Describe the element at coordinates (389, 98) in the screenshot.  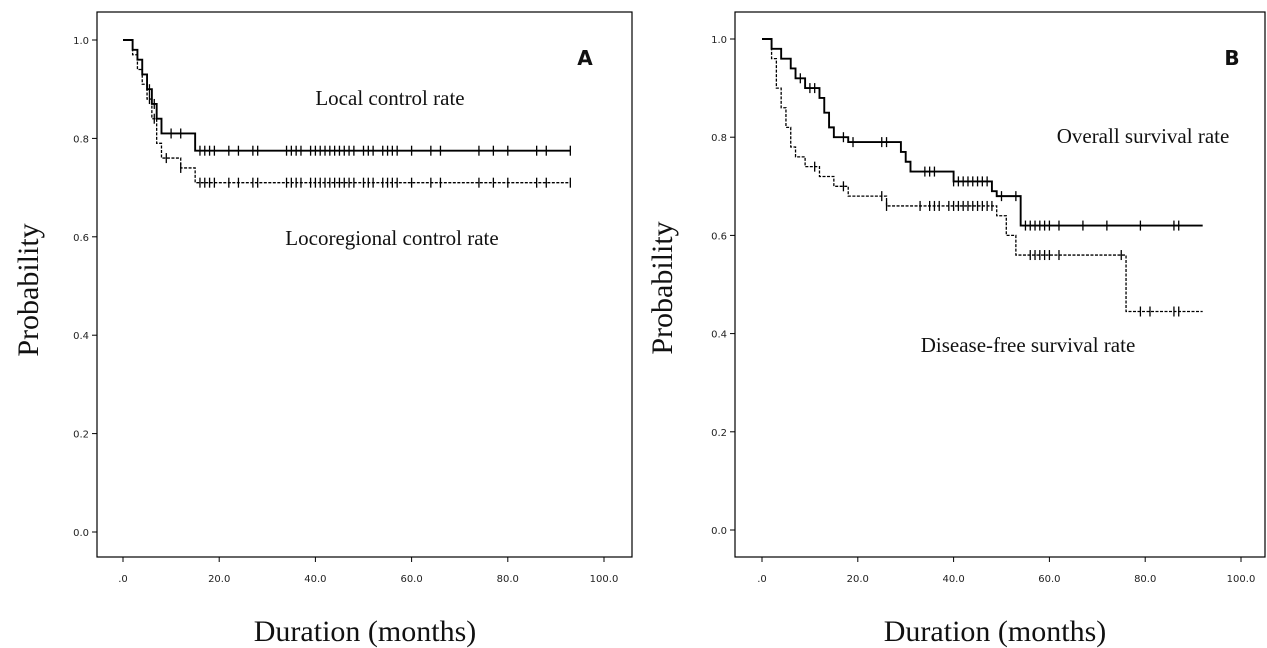
I see `annotation-local-control: Local control rate` at that location.